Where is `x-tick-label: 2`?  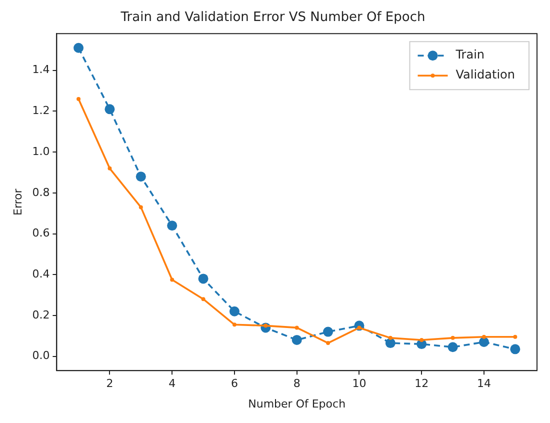 x-tick-label: 2 is located at coordinates (110, 383).